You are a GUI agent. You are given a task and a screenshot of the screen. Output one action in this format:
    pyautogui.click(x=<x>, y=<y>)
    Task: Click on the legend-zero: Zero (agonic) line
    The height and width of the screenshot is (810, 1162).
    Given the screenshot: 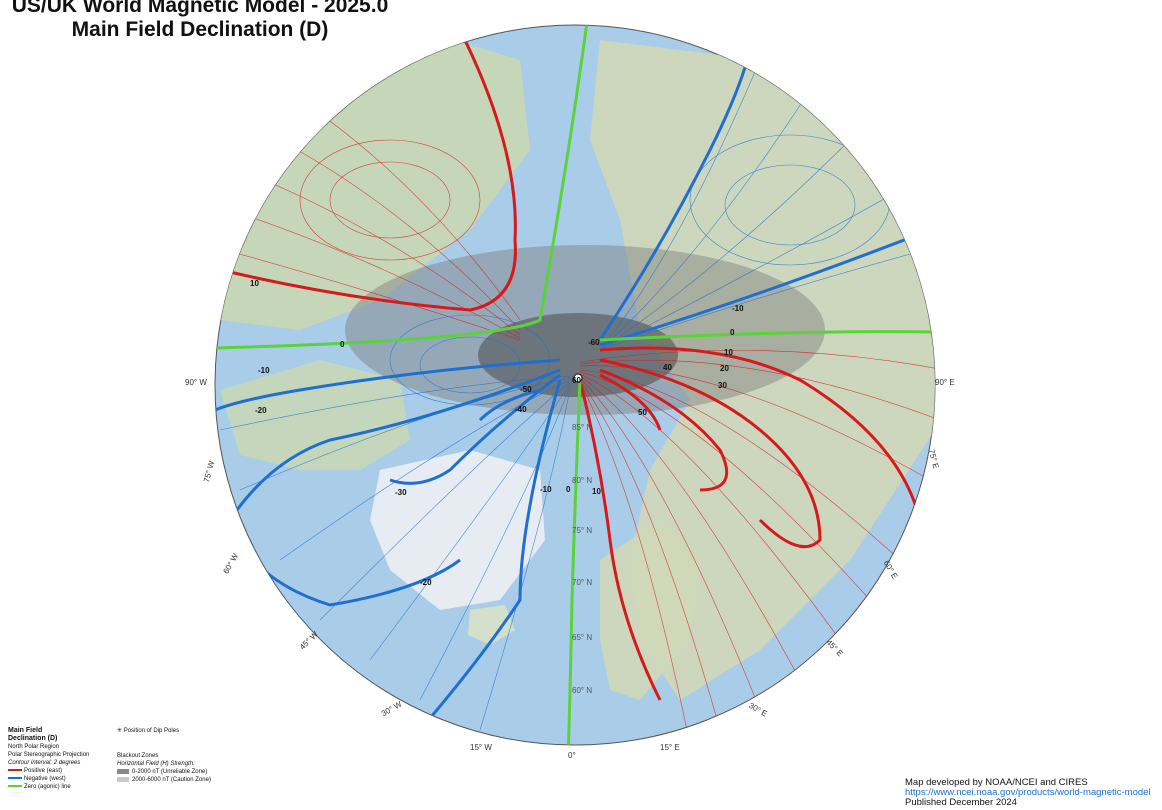 What is the action you would take?
    pyautogui.click(x=47, y=787)
    